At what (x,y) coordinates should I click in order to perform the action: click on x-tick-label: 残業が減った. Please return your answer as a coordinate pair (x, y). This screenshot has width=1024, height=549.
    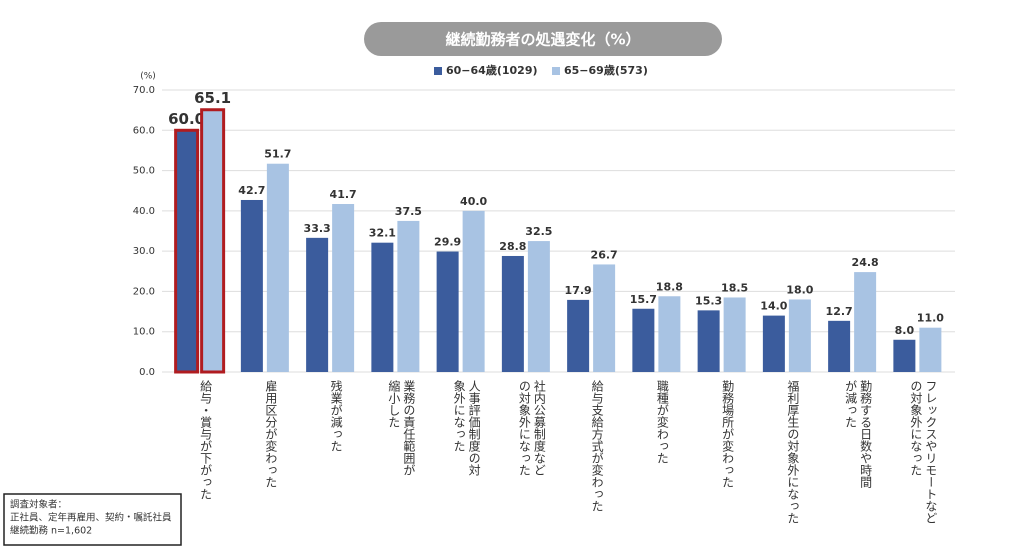
    Looking at the image, I should click on (336, 416).